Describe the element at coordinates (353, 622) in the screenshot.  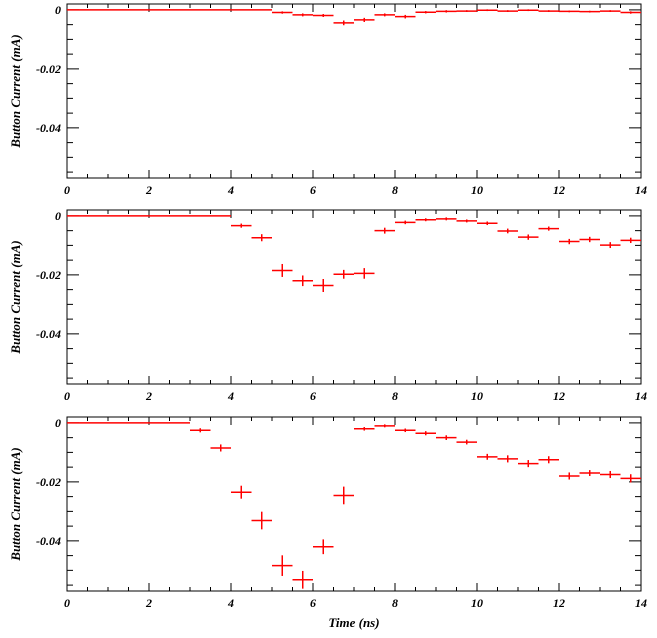
I see `x-axis-title: Time (ns)` at that location.